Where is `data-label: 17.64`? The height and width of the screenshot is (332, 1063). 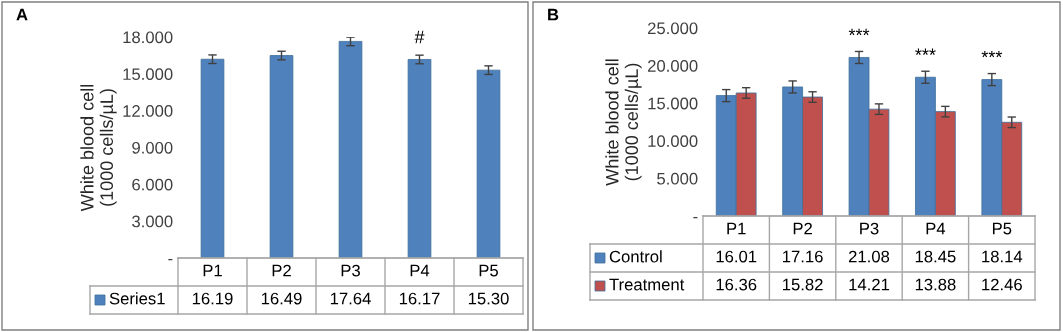
data-label: 17.64 is located at coordinates (350, 298).